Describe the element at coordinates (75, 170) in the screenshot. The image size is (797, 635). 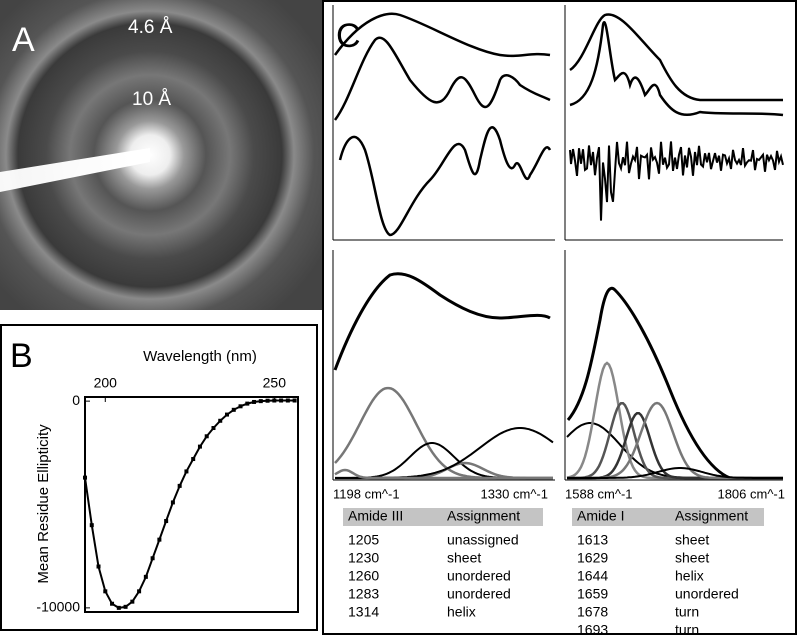
I see `beam-stop` at that location.